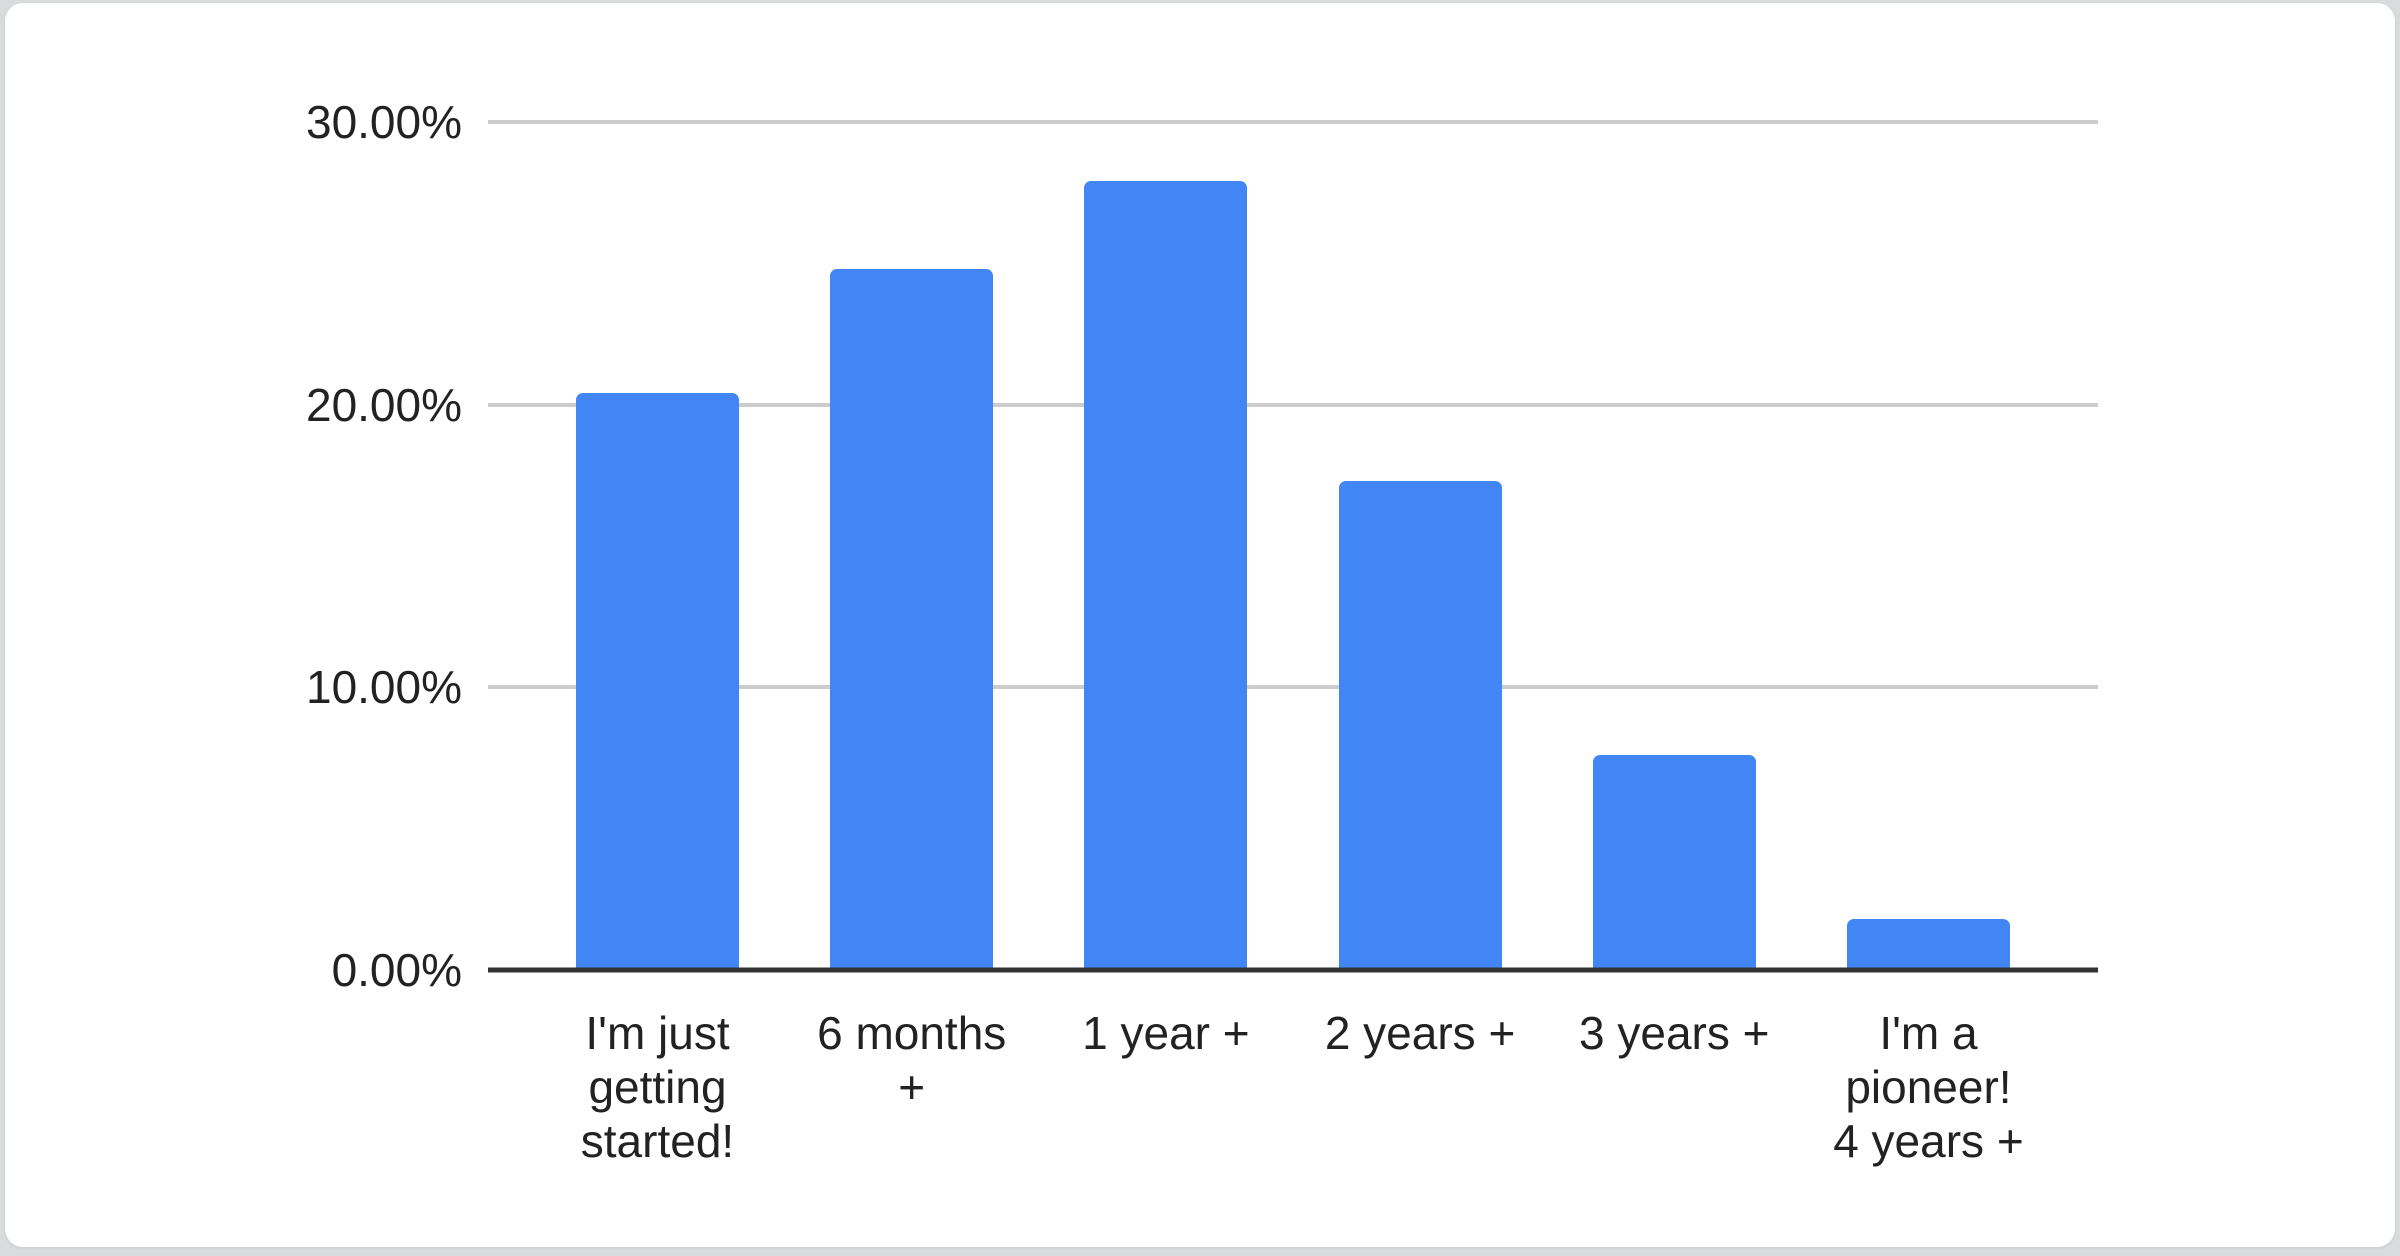 The image size is (2400, 1256). I want to click on x-tick-label-line: pioneer!, so click(1928, 1087).